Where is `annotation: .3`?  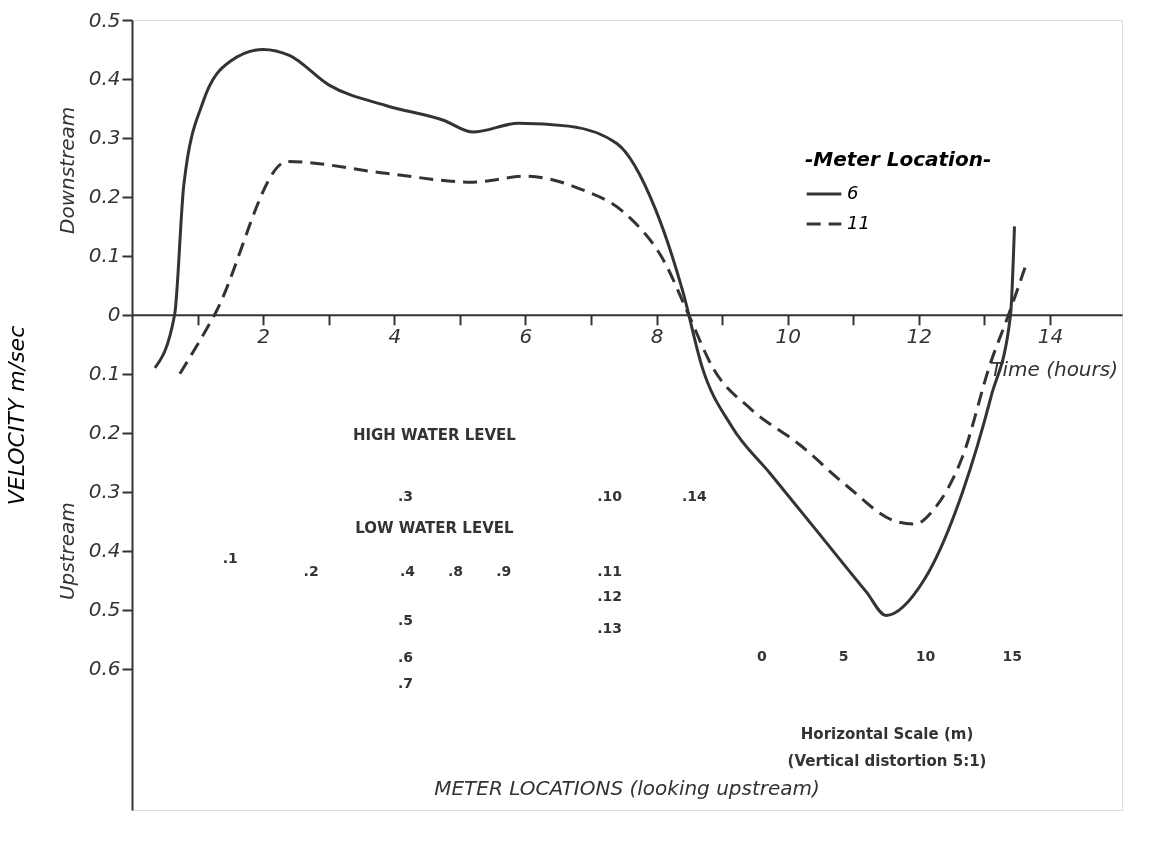
annotation: .3 is located at coordinates (405, 495).